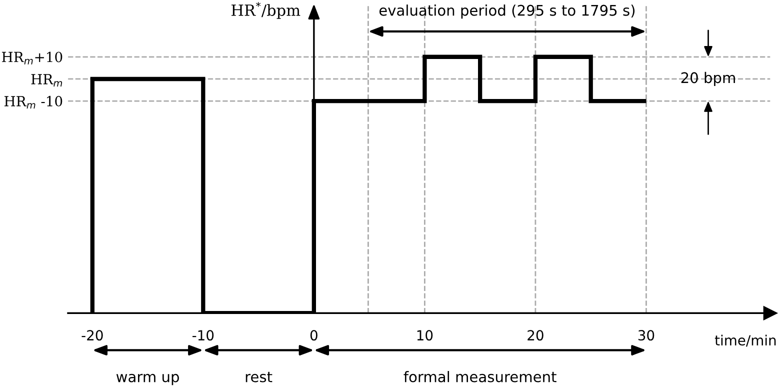  I want to click on x-tick-label: 0, so click(314, 335).